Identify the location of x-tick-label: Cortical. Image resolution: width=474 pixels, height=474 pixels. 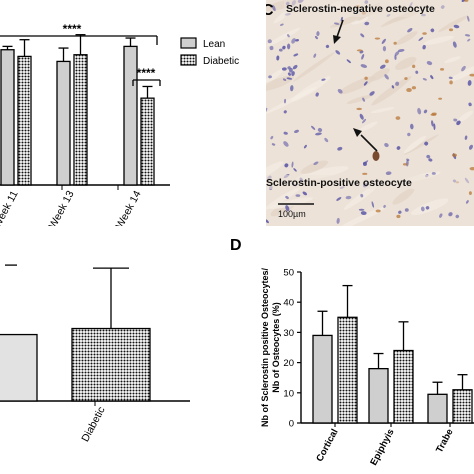
(327, 445).